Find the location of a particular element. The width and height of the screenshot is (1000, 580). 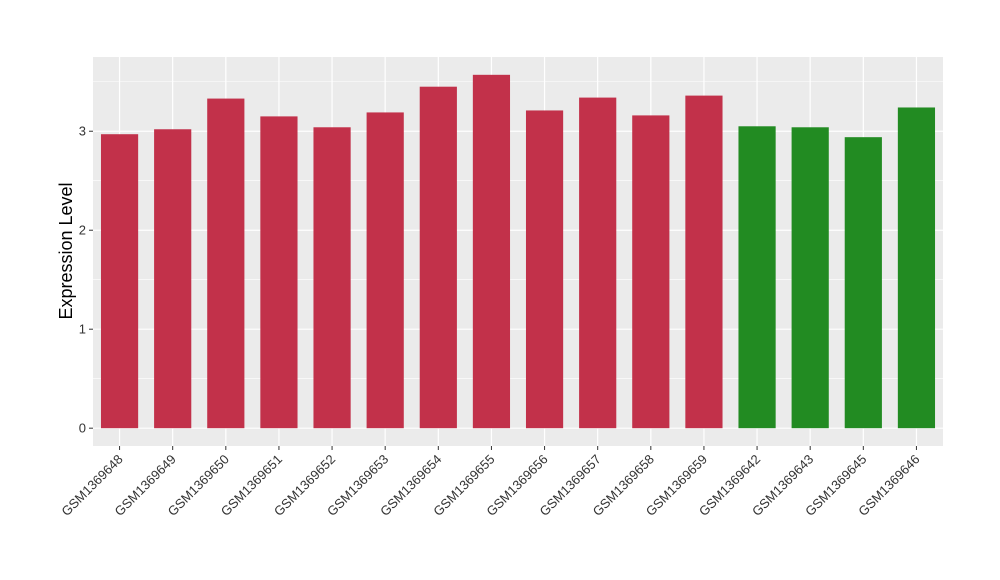

bar-GSM1369657 is located at coordinates (598, 263).